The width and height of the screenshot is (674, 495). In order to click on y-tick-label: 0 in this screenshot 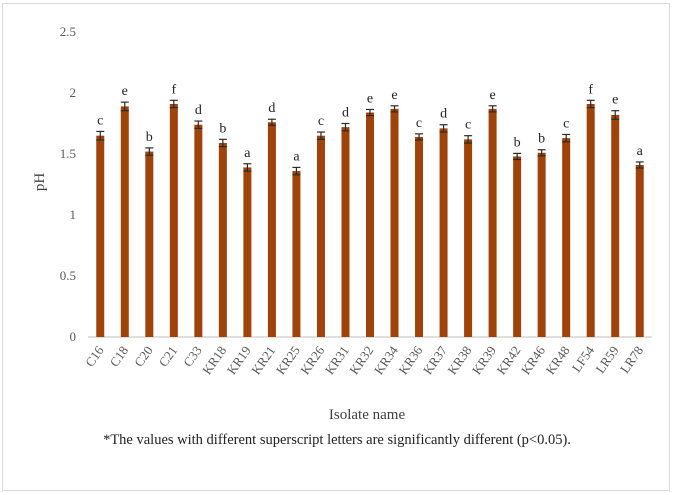, I will do `click(73, 336)`.